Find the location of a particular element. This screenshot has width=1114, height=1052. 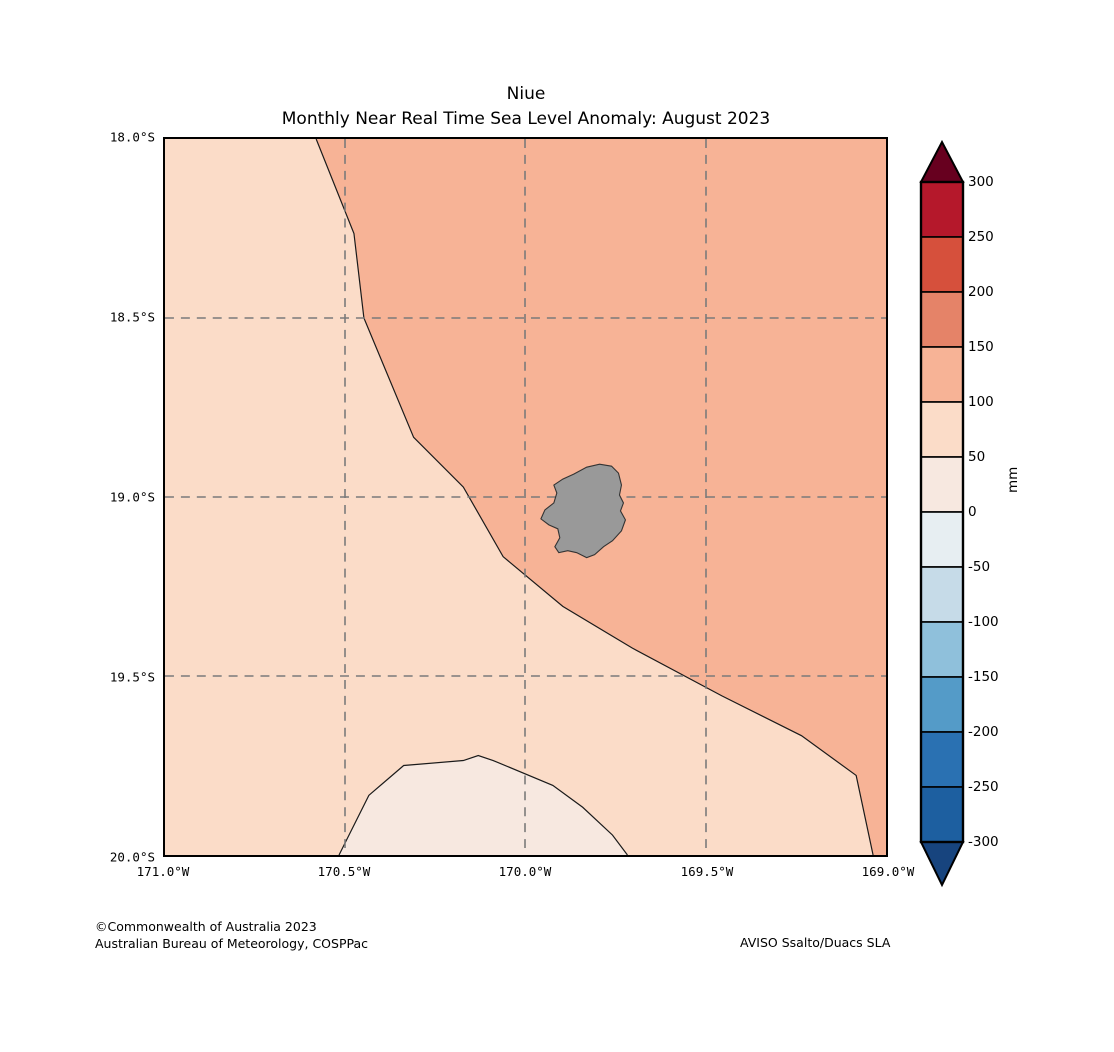

colorbar-tick-50: 50 is located at coordinates (977, 457).